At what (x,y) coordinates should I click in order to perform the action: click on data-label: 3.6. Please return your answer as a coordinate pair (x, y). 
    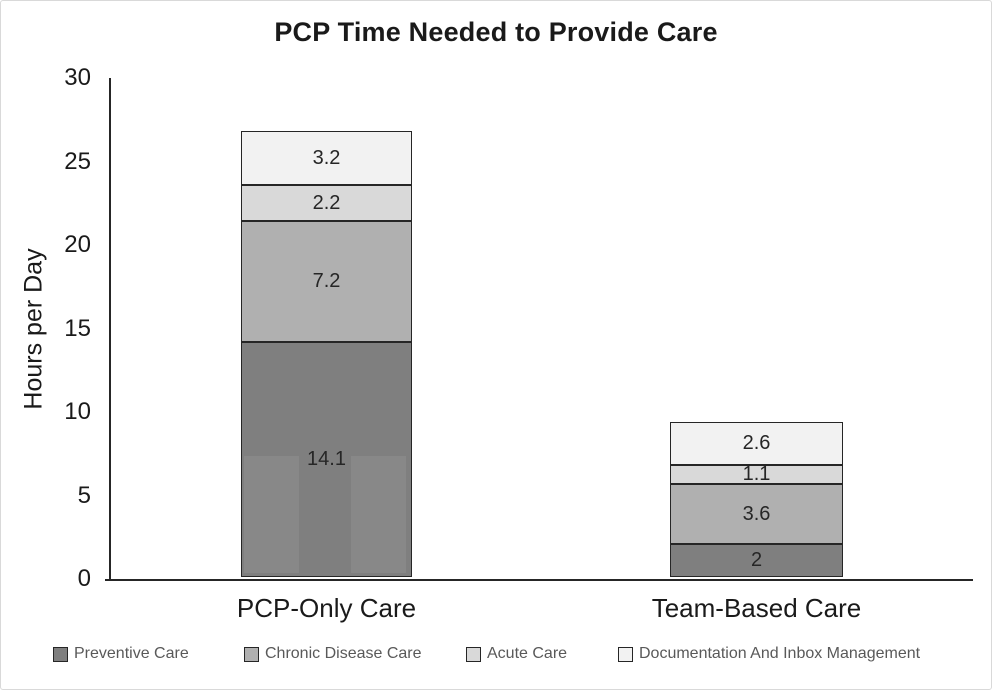
    Looking at the image, I should click on (756, 513).